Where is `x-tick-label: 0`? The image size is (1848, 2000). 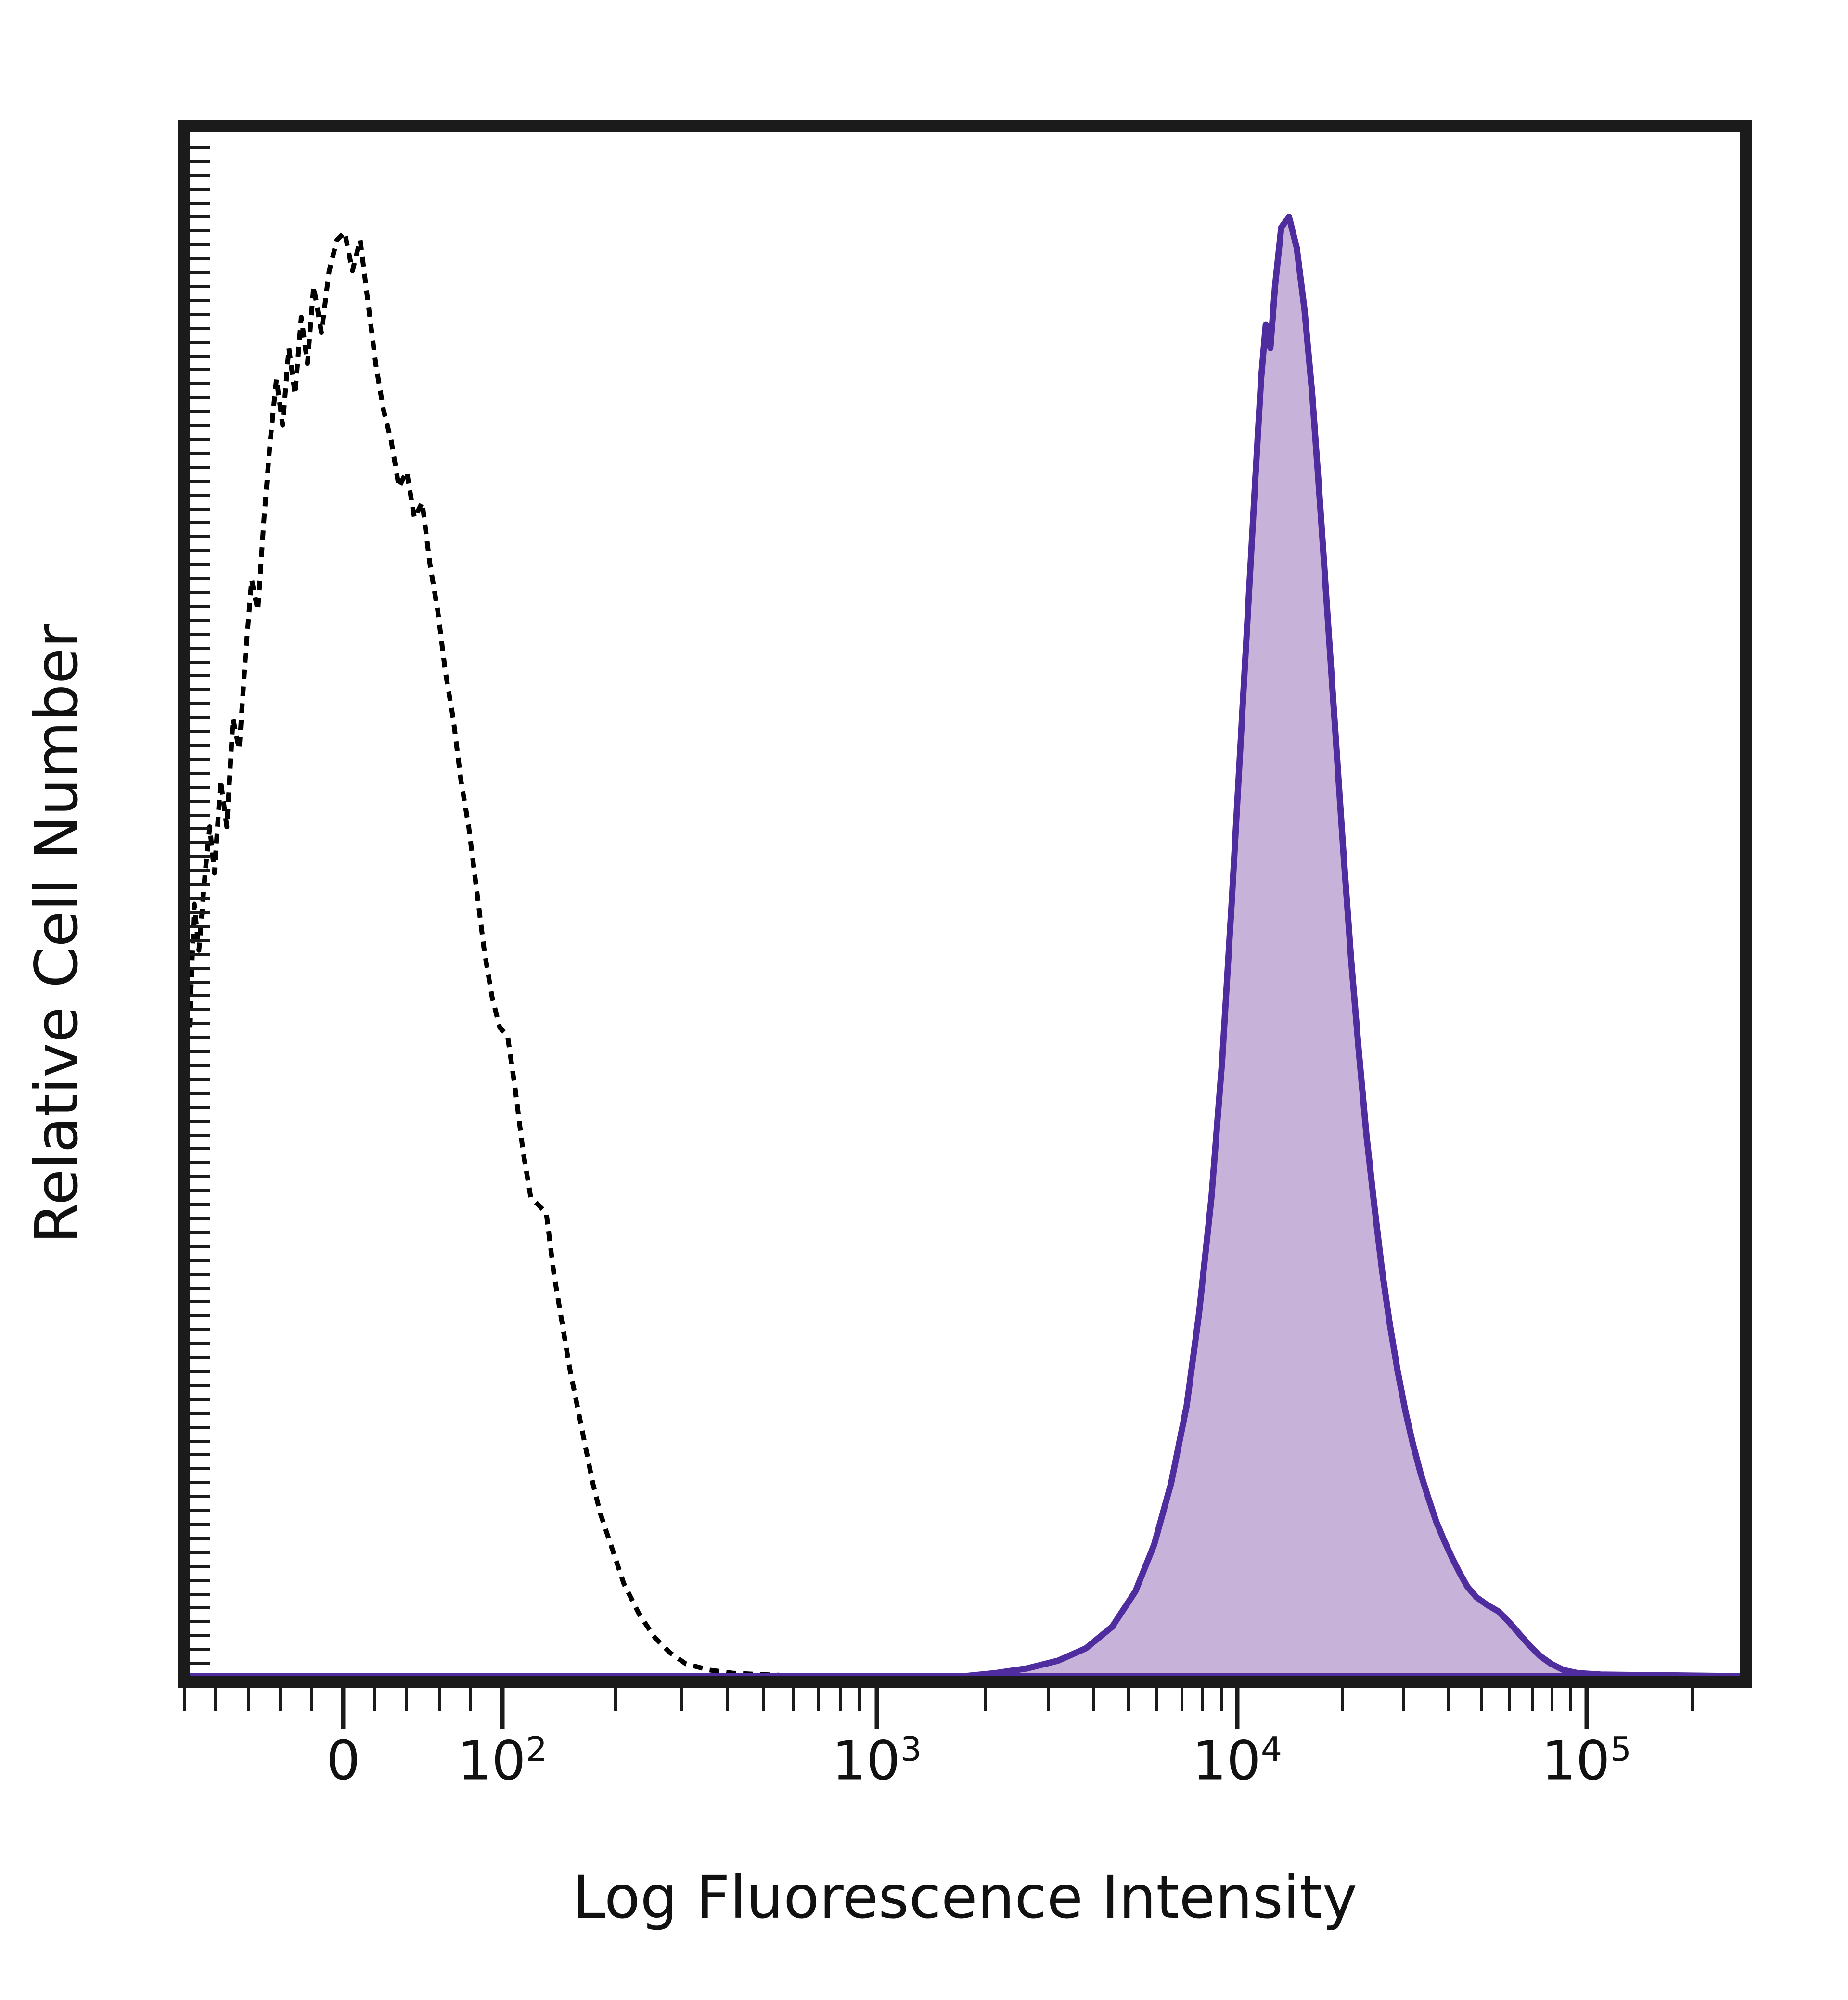
x-tick-label: 0 is located at coordinates (343, 1761).